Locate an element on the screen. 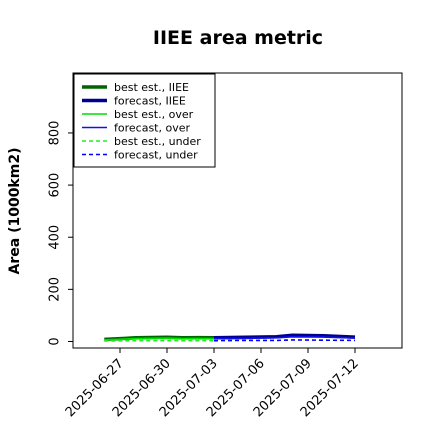 This screenshot has width=440, height=440. y-ticks: 0 200 400 600 800 is located at coordinates (61, 233).